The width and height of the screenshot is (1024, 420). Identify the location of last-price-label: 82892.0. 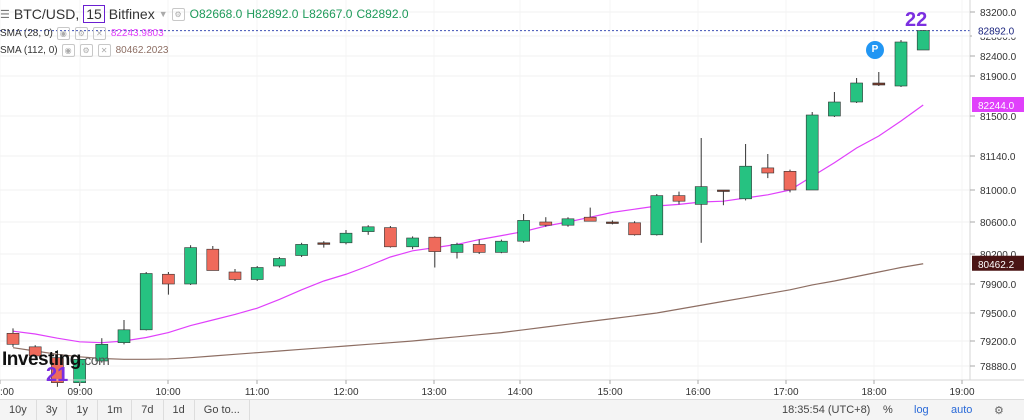
(998, 30).